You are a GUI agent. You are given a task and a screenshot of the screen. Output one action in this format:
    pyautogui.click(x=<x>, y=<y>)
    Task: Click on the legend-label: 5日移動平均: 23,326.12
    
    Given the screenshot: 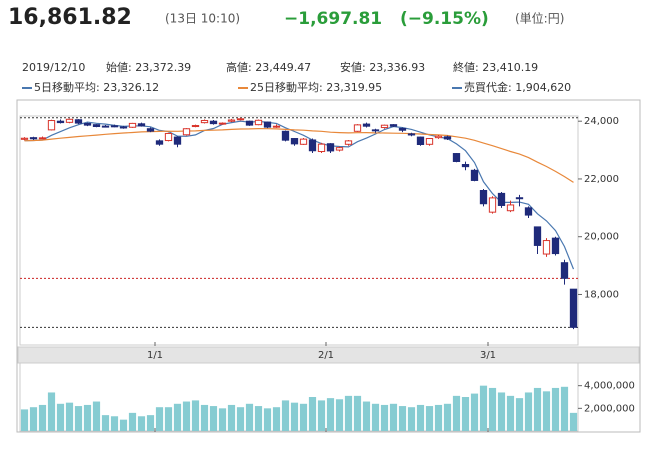 What is the action you would take?
    pyautogui.click(x=96, y=87)
    